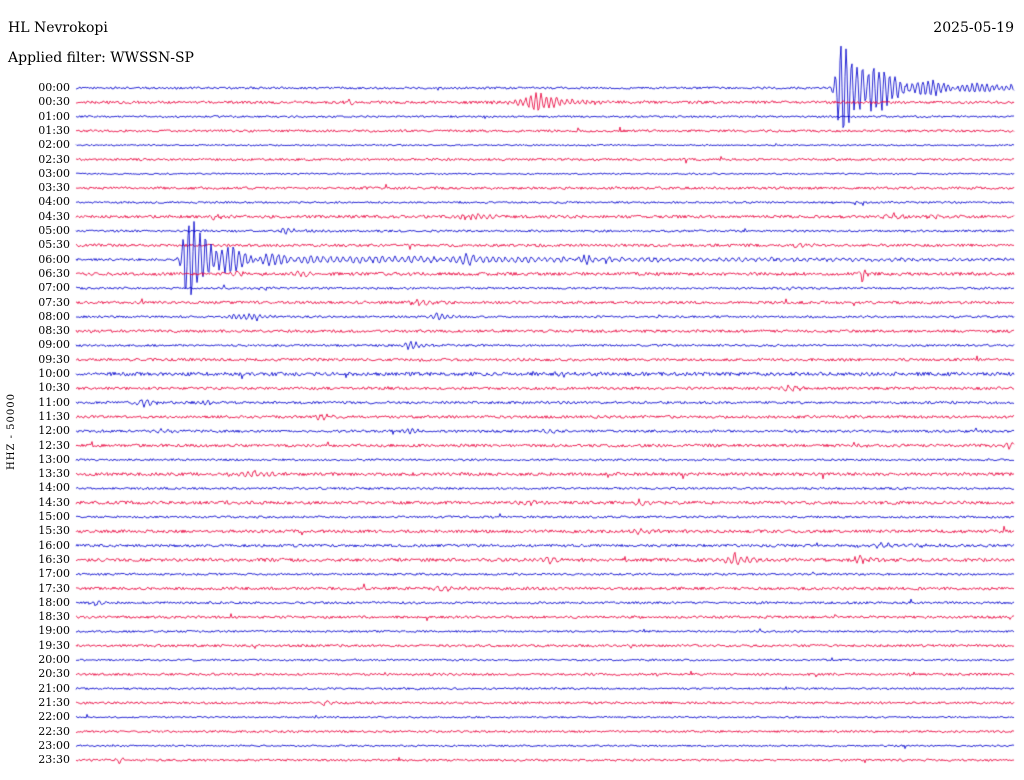  Describe the element at coordinates (101, 58) in the screenshot. I see `applied-filter-label: Applied filter: WWSSN-SP` at that location.